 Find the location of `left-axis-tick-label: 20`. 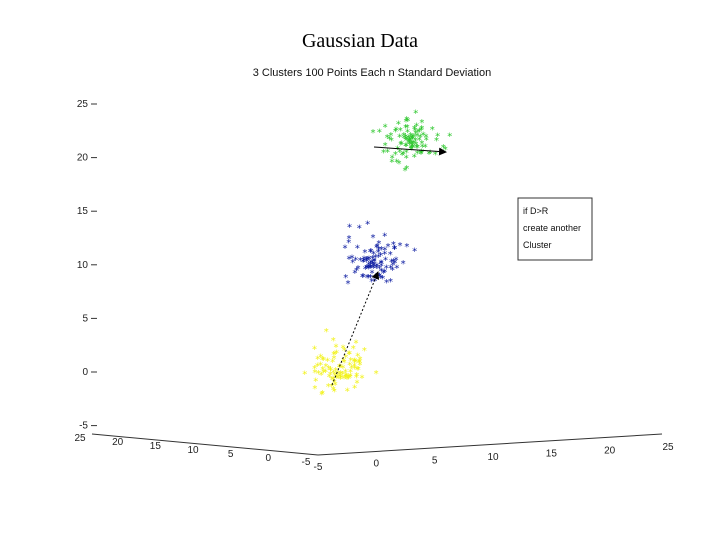

left-axis-tick-label: 20 is located at coordinates (118, 442).